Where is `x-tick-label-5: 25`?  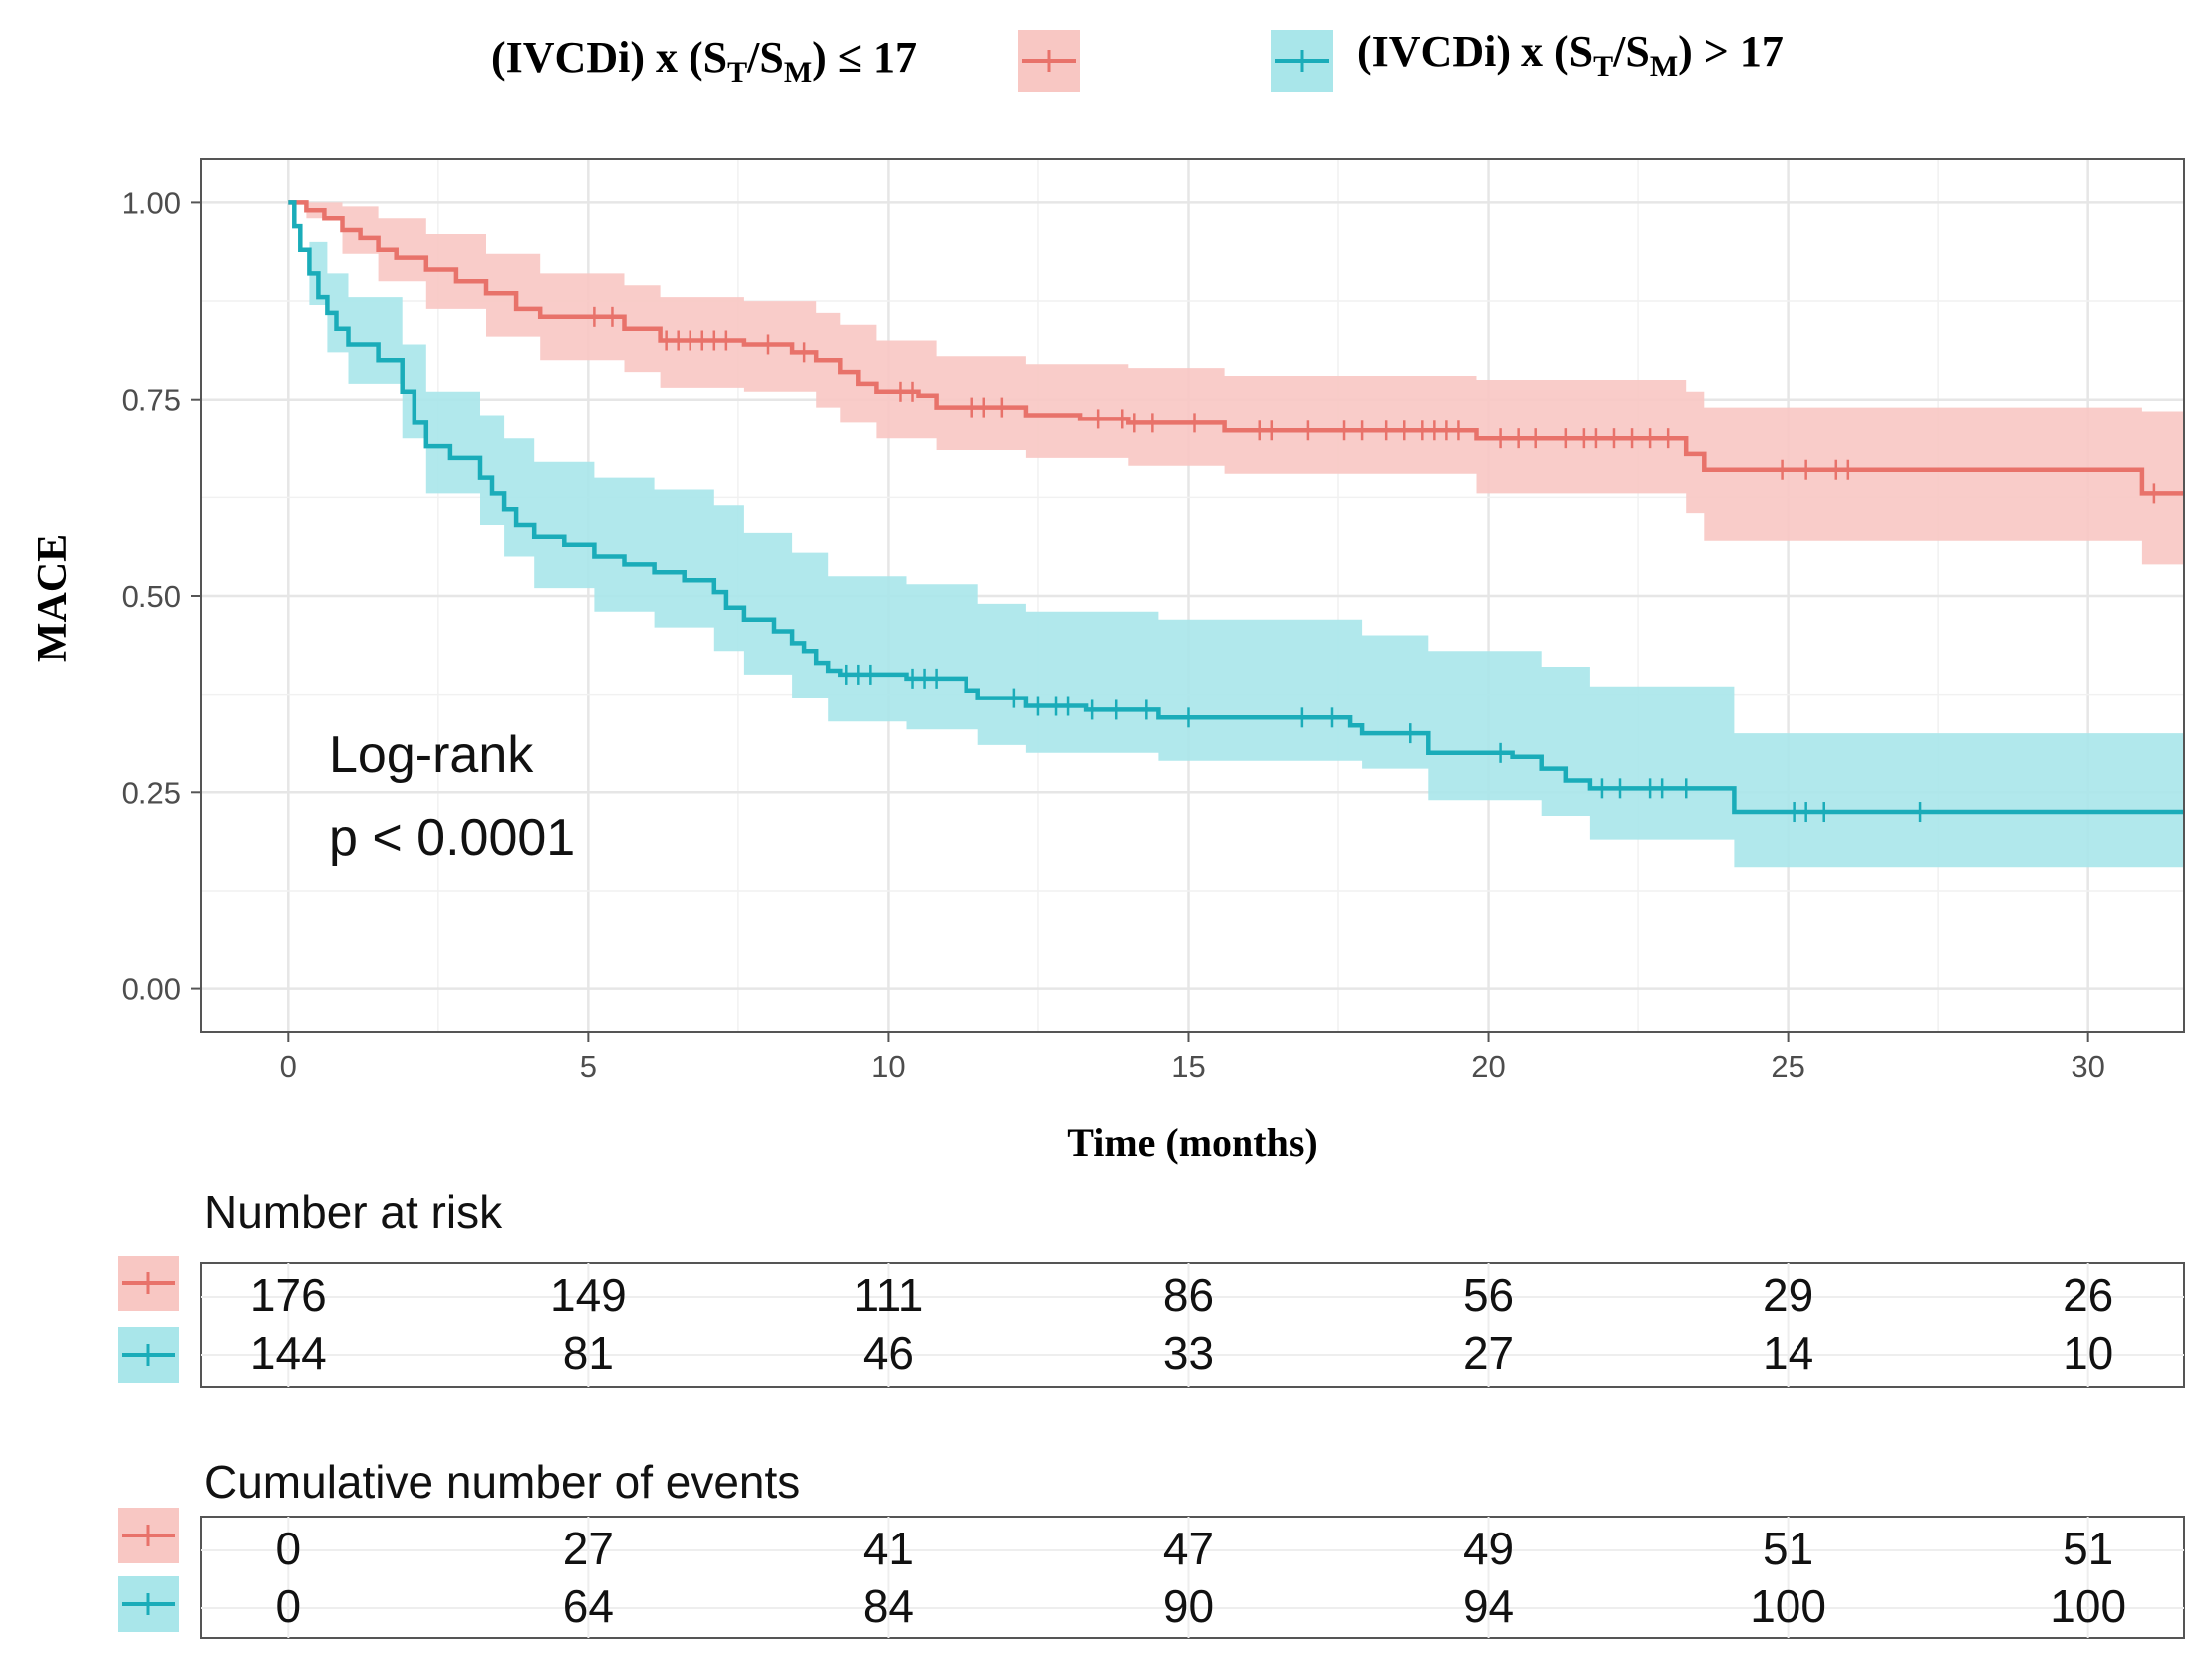 x-tick-label-5: 25 is located at coordinates (1788, 1066).